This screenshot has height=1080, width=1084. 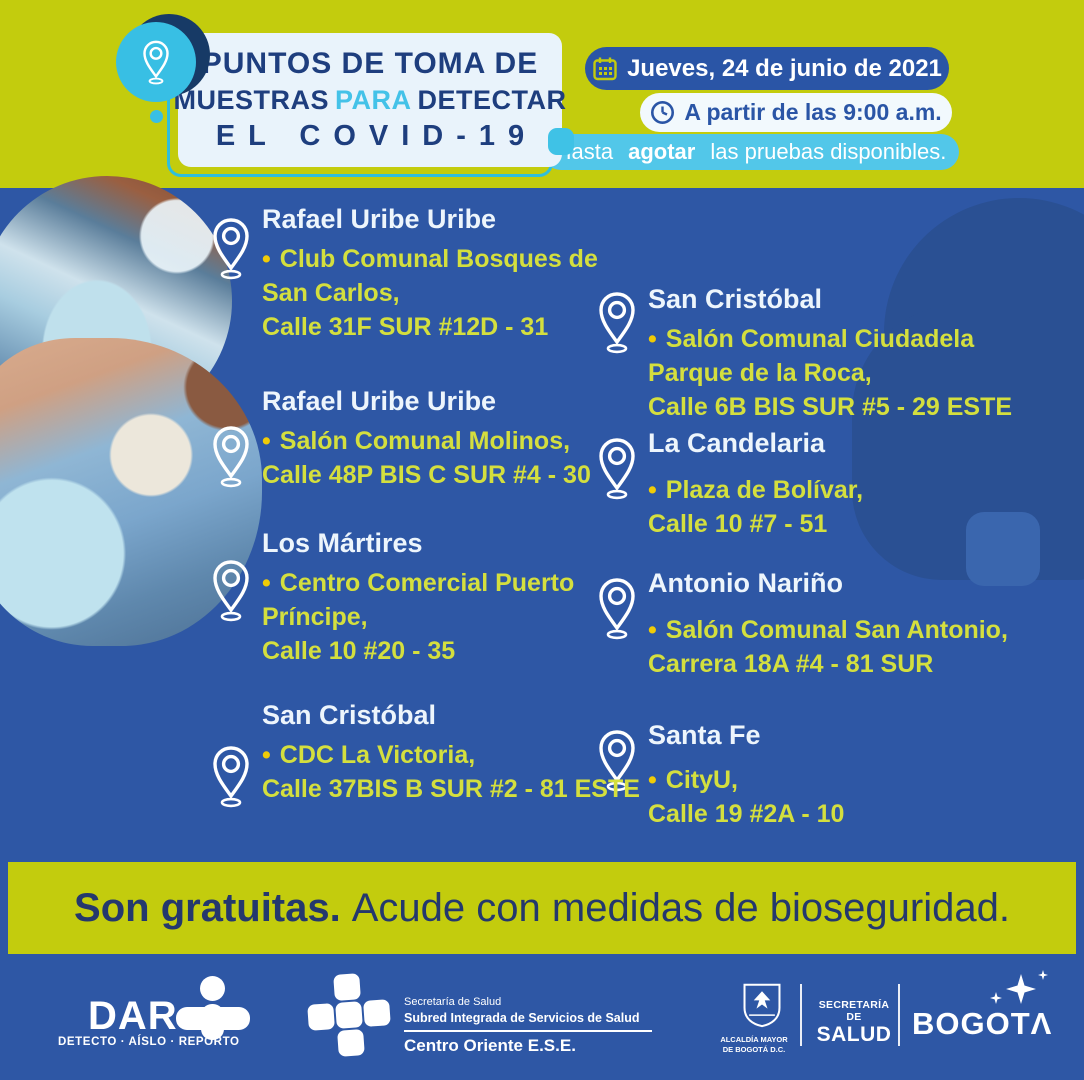 What do you see at coordinates (331, 293) in the screenshot?
I see `venue-line-2: San Carlos,` at bounding box center [331, 293].